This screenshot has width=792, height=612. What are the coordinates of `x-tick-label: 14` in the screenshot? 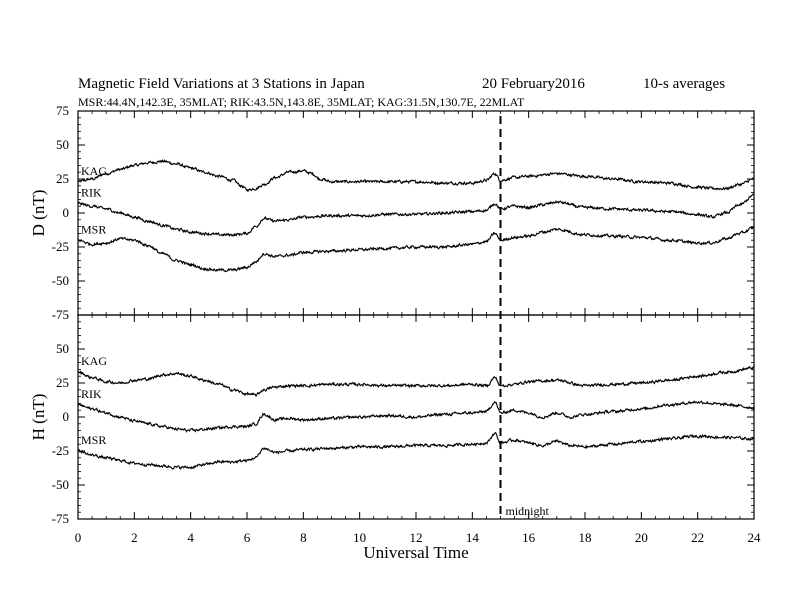 It's located at (473, 537).